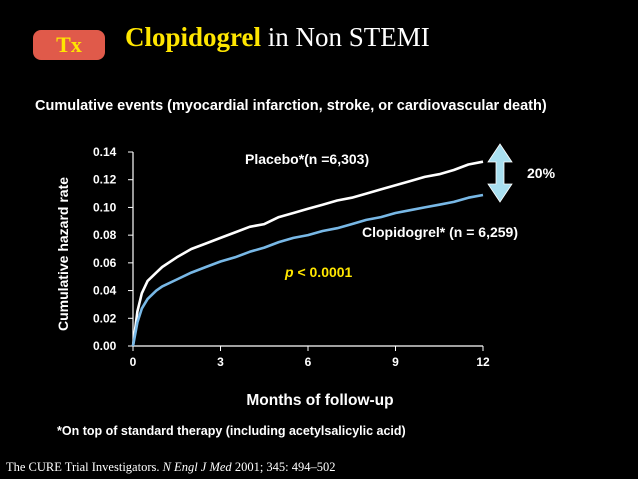 The image size is (638, 479). I want to click on x-tick-label: 12, so click(483, 362).